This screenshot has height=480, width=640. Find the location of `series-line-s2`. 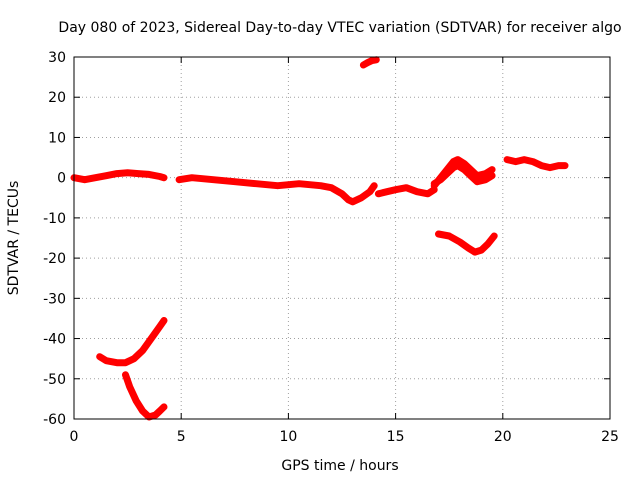

series-line-s2 is located at coordinates (132, 342).